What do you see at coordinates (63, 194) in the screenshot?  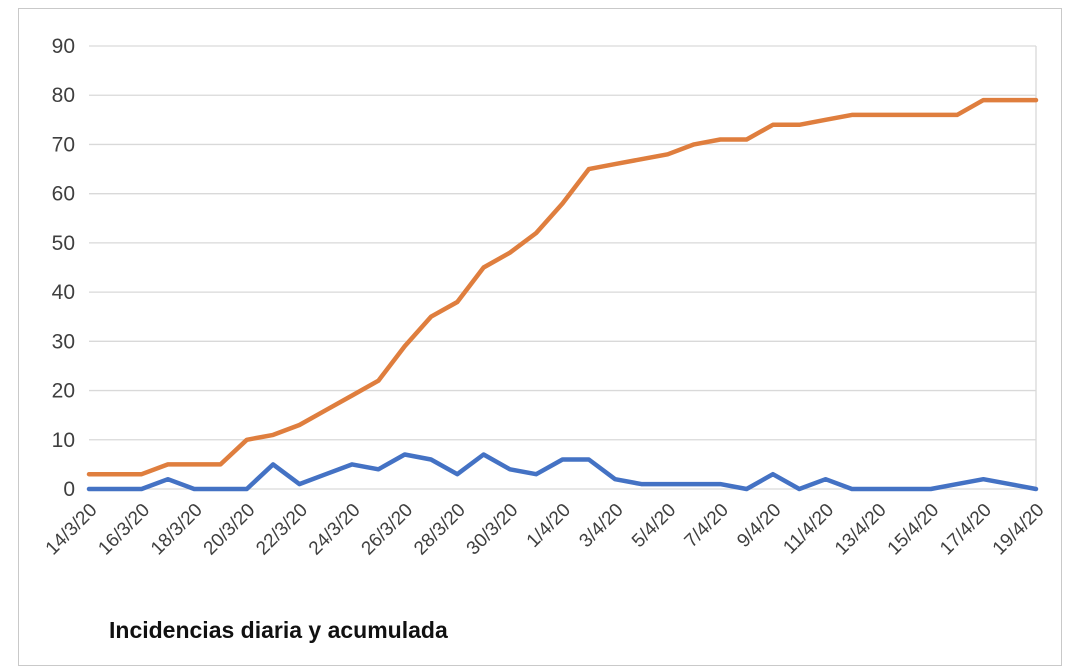 I see `y-tick-label: 60` at bounding box center [63, 194].